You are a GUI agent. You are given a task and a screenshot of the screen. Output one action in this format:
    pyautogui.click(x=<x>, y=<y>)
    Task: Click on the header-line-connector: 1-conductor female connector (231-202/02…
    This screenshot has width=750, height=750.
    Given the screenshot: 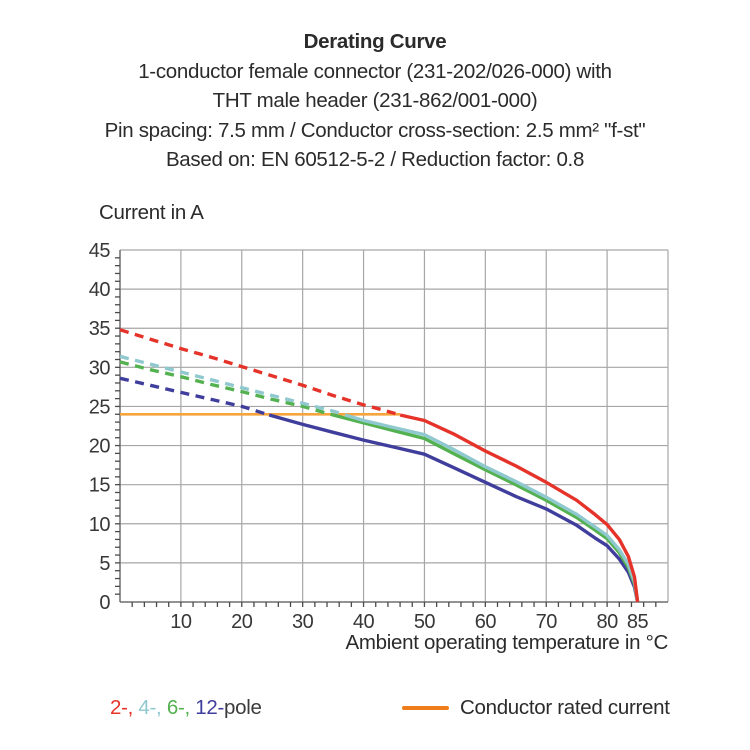 What is the action you would take?
    pyautogui.click(x=375, y=71)
    